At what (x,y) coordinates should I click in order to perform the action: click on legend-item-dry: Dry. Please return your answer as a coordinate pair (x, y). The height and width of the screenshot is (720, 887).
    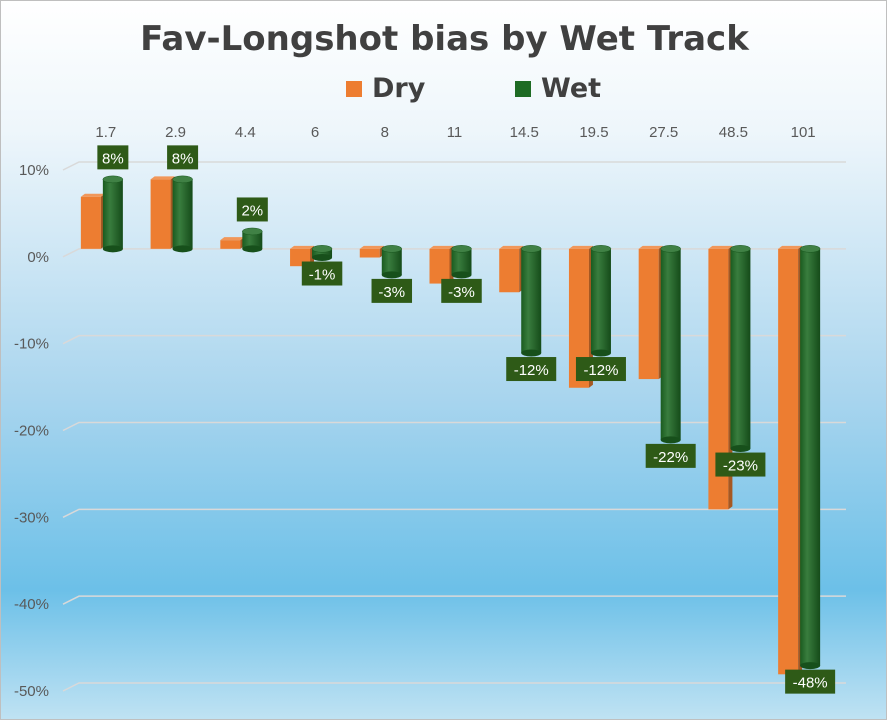
    Looking at the image, I should click on (385, 88).